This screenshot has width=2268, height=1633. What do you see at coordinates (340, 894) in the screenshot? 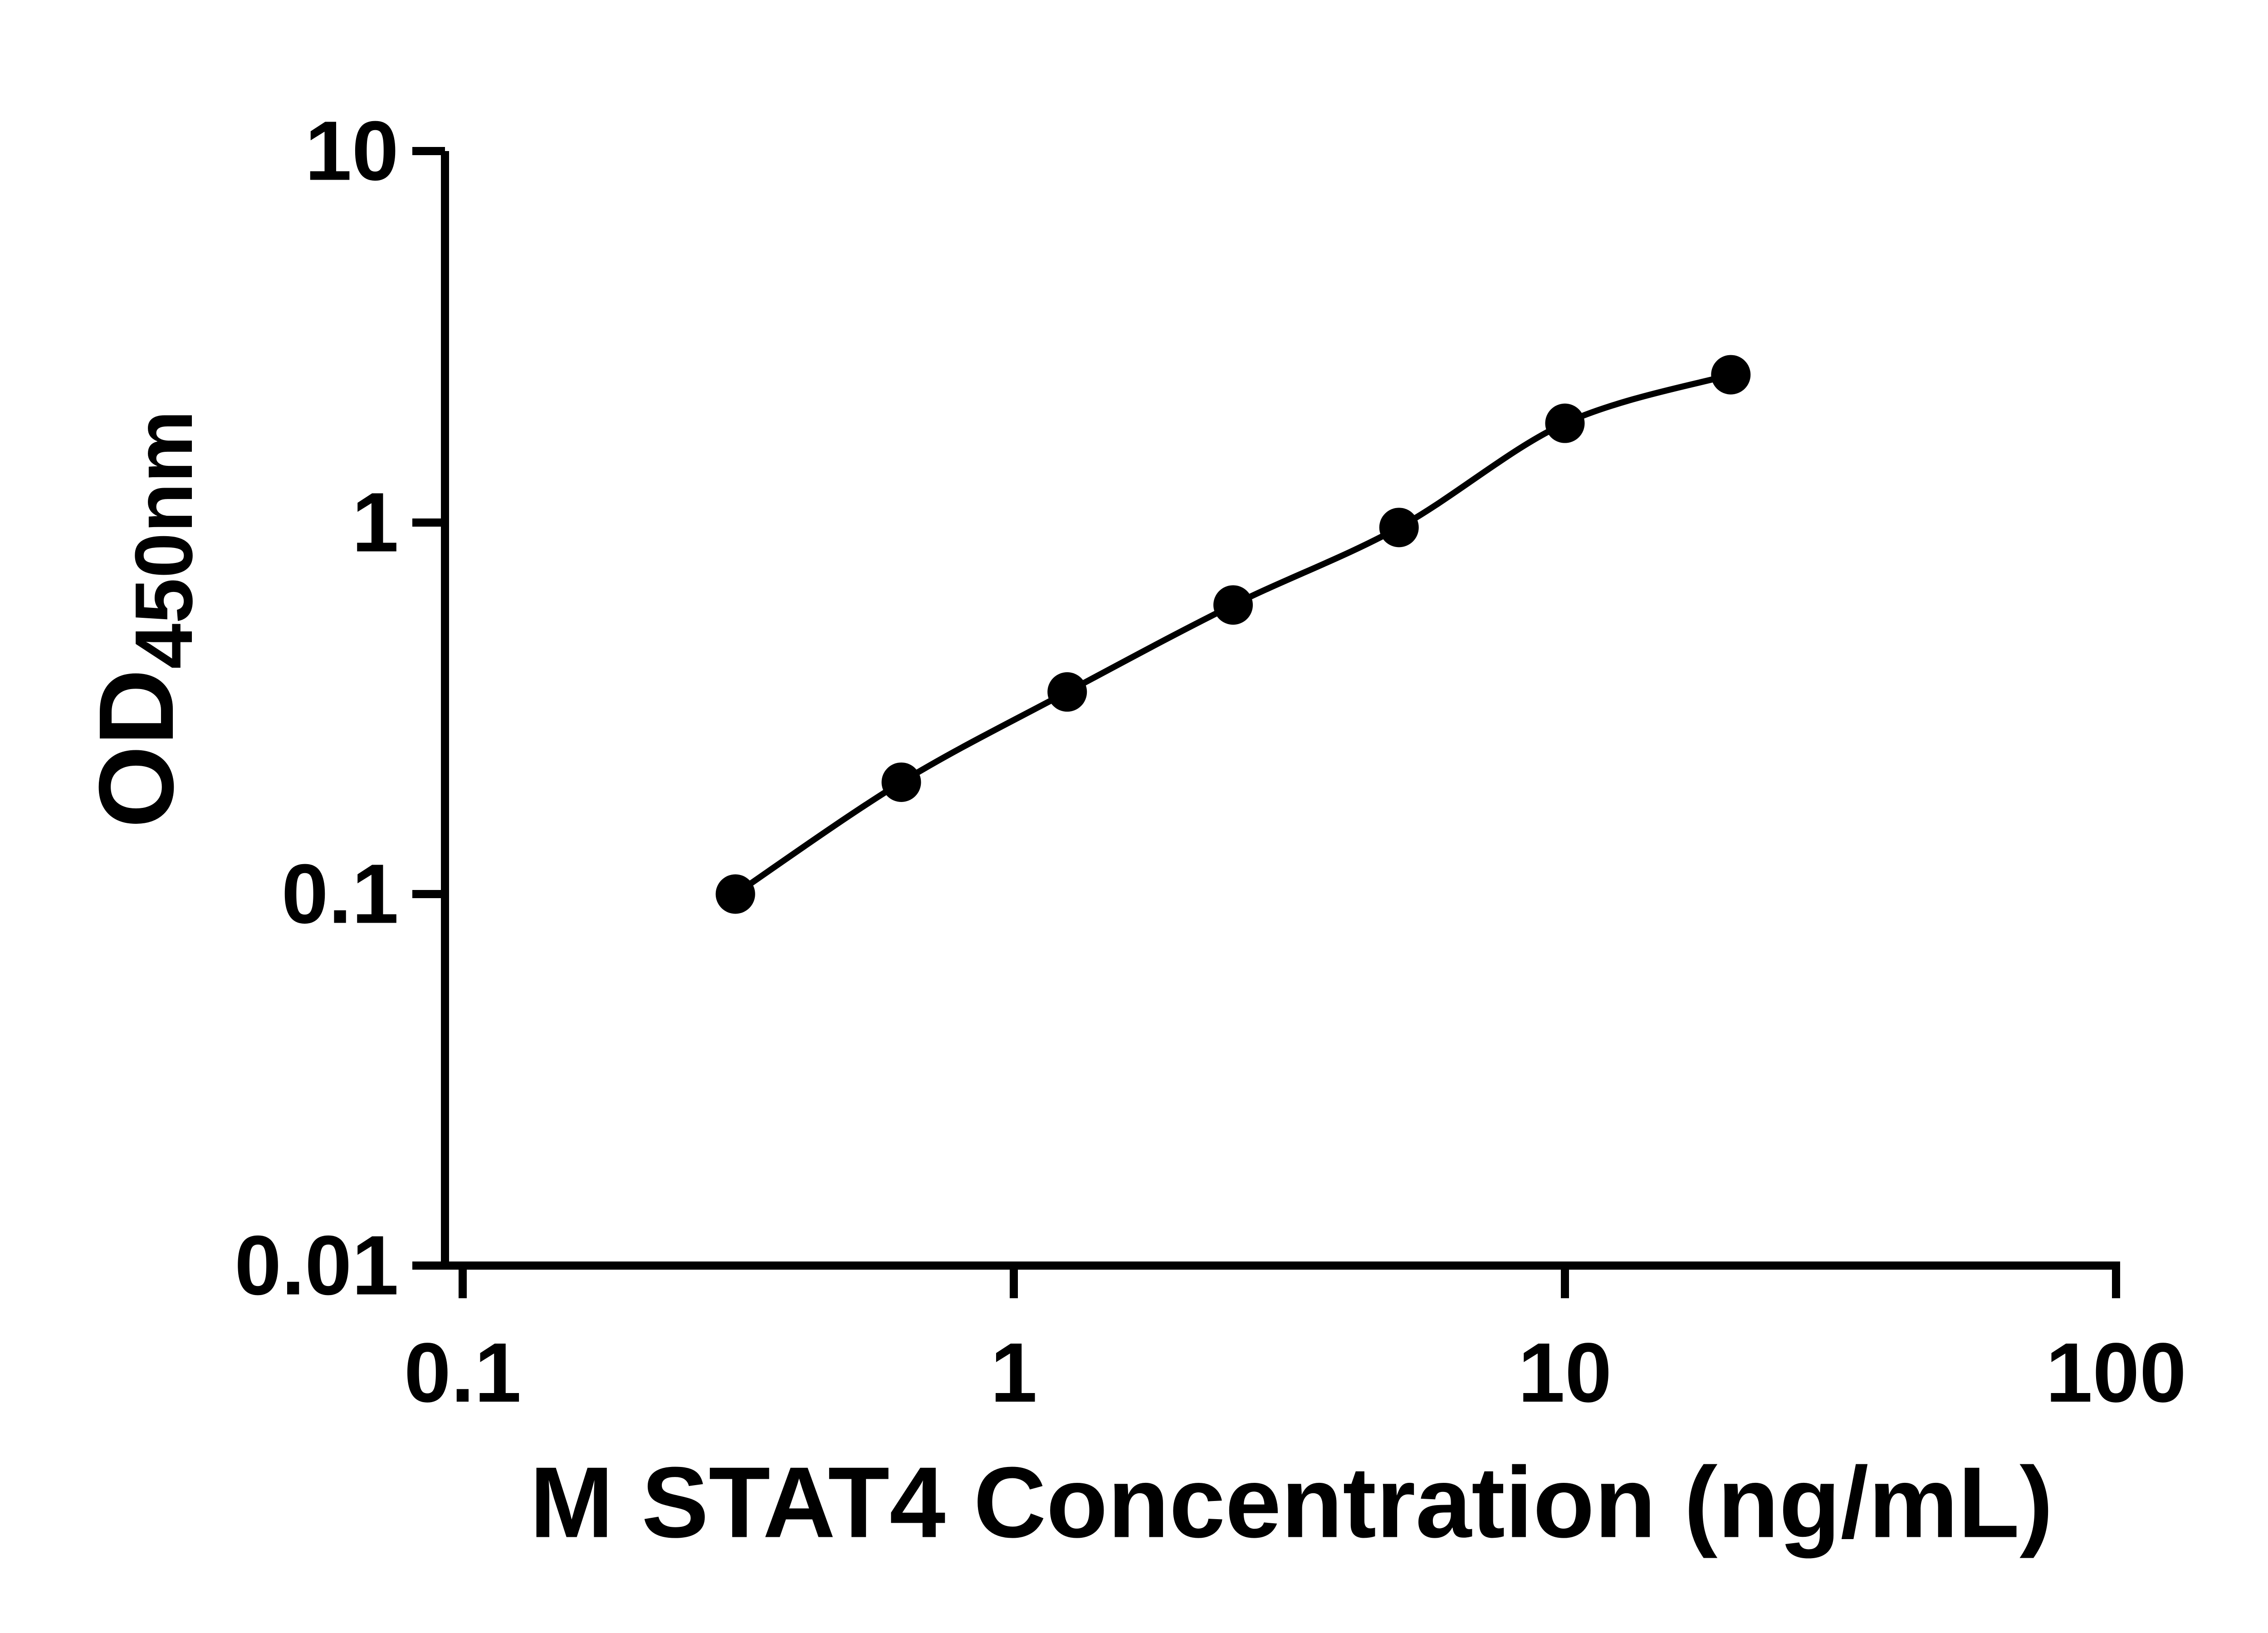
I see `y-tick-label: 0.1` at bounding box center [340, 894].